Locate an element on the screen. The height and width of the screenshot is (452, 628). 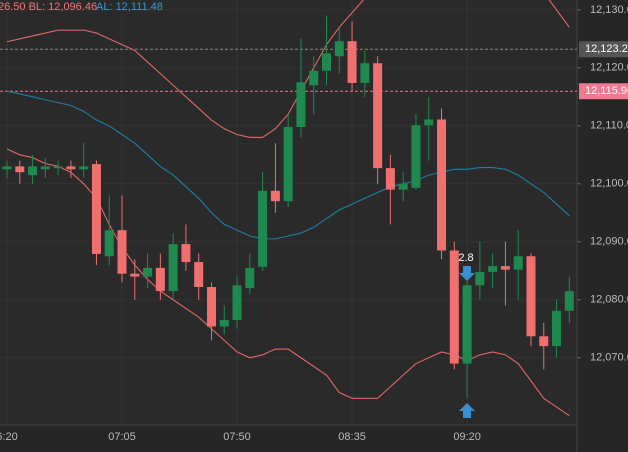
y-tick-label: 12,070.0 is located at coordinates (609, 358).